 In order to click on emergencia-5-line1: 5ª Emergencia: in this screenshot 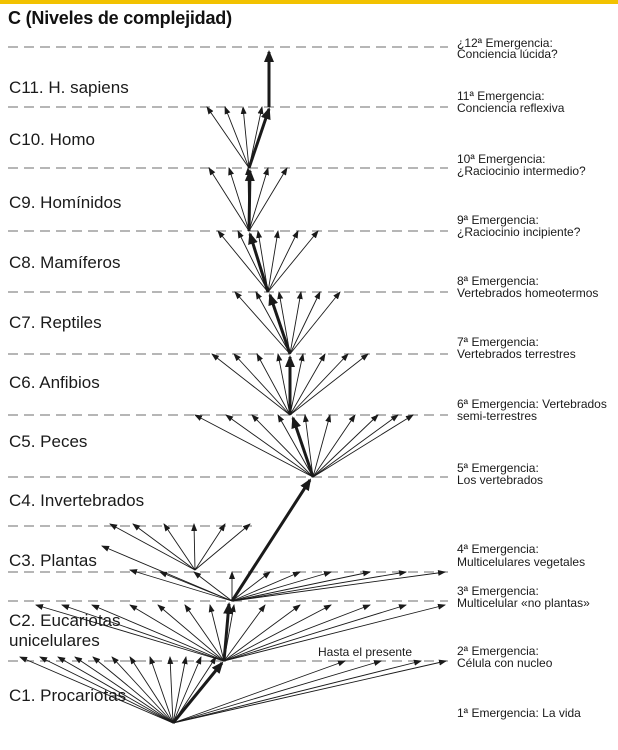, I will do `click(498, 468)`.